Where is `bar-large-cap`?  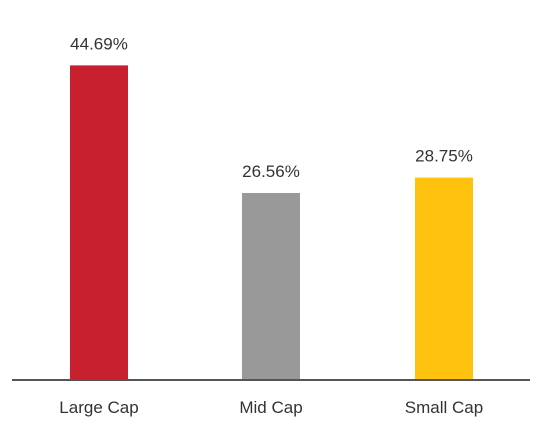
bar-large-cap is located at coordinates (99, 223).